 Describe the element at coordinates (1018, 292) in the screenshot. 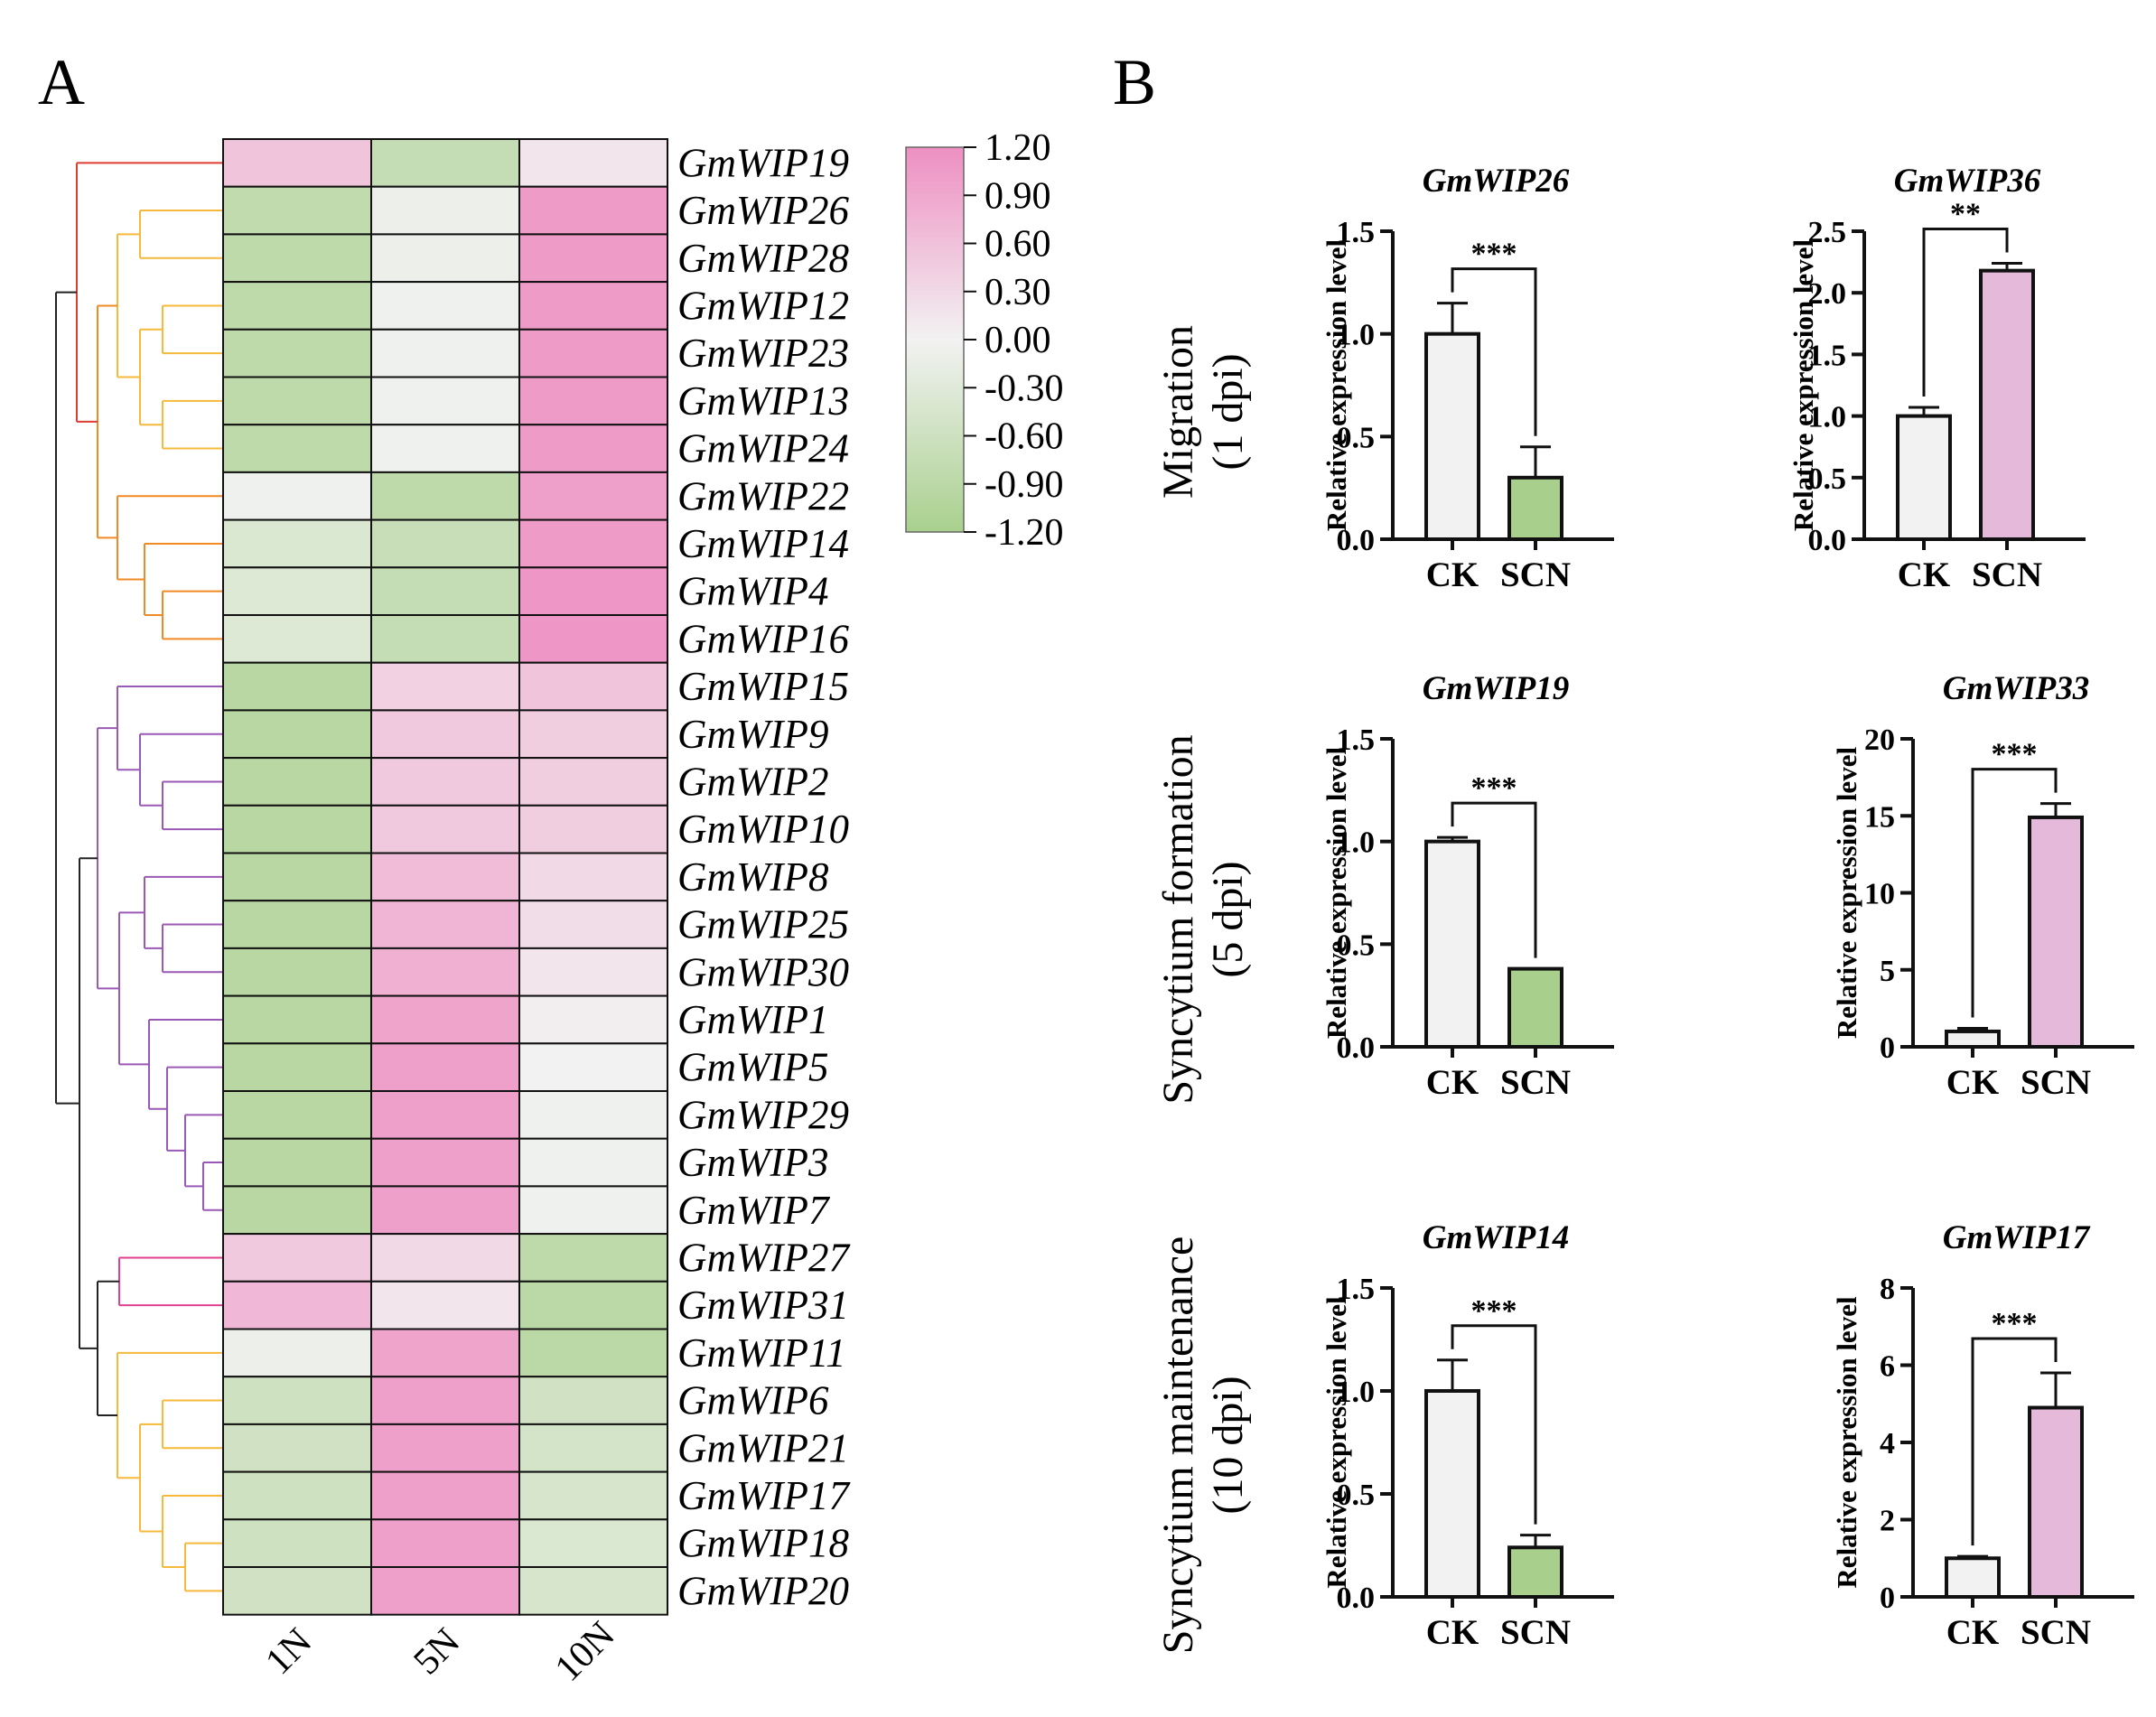

I see `colorbar-tick-label: 0.30` at that location.